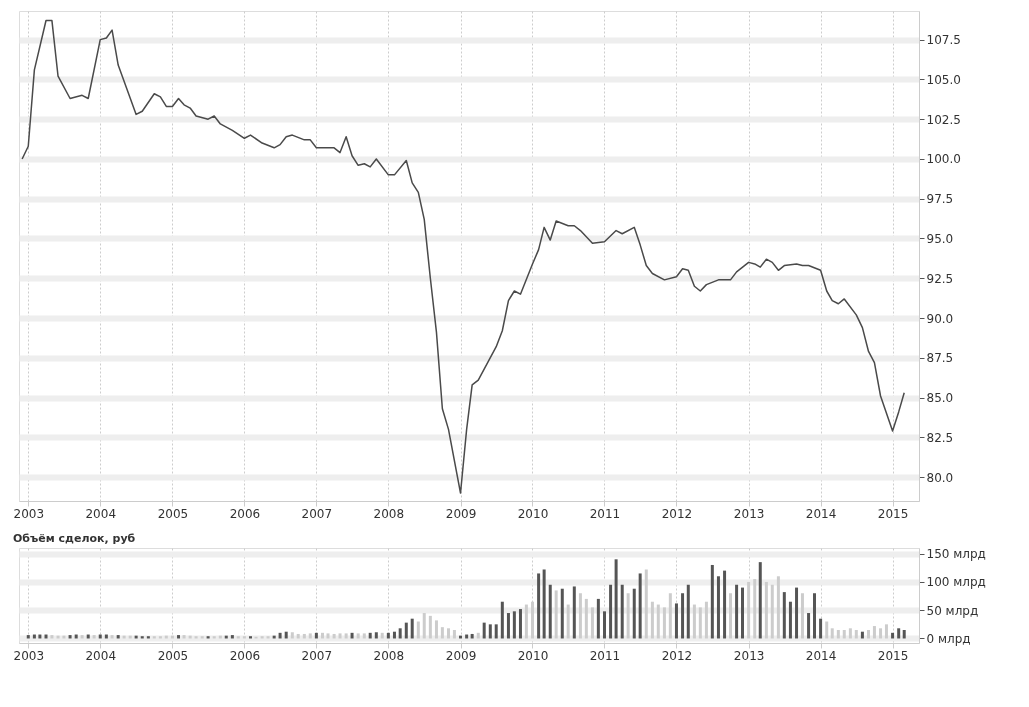 The width and height of the screenshot is (1029, 707). Describe the element at coordinates (461, 655) in the screenshot. I see `x-tick-label: 2009` at that location.